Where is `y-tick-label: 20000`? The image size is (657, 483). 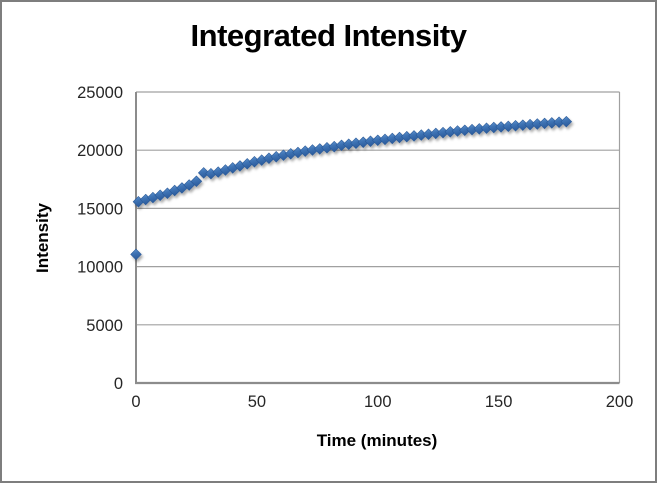
y-tick-label: 20000 is located at coordinates (100, 151).